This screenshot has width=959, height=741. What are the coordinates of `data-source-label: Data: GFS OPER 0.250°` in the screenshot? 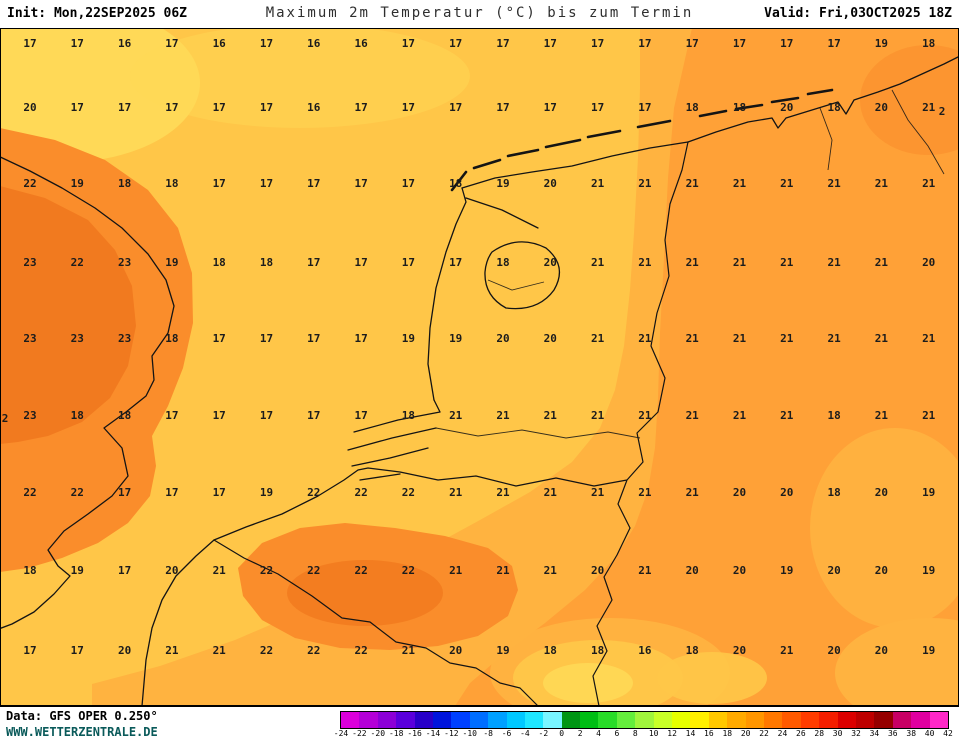 It's located at (82, 716).